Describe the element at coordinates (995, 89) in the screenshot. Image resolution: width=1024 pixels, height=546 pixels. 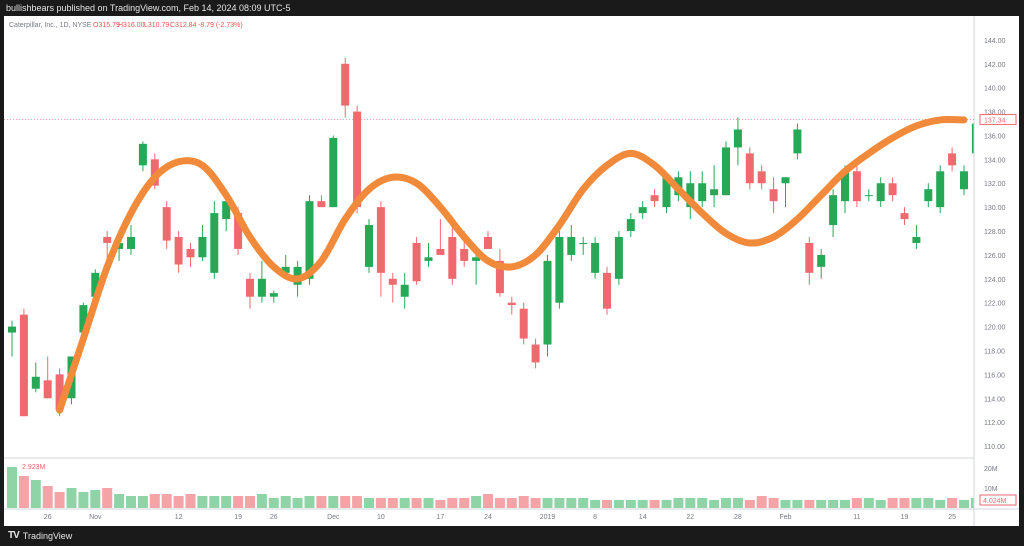
I see `price-tick-label: 140.00` at that location.